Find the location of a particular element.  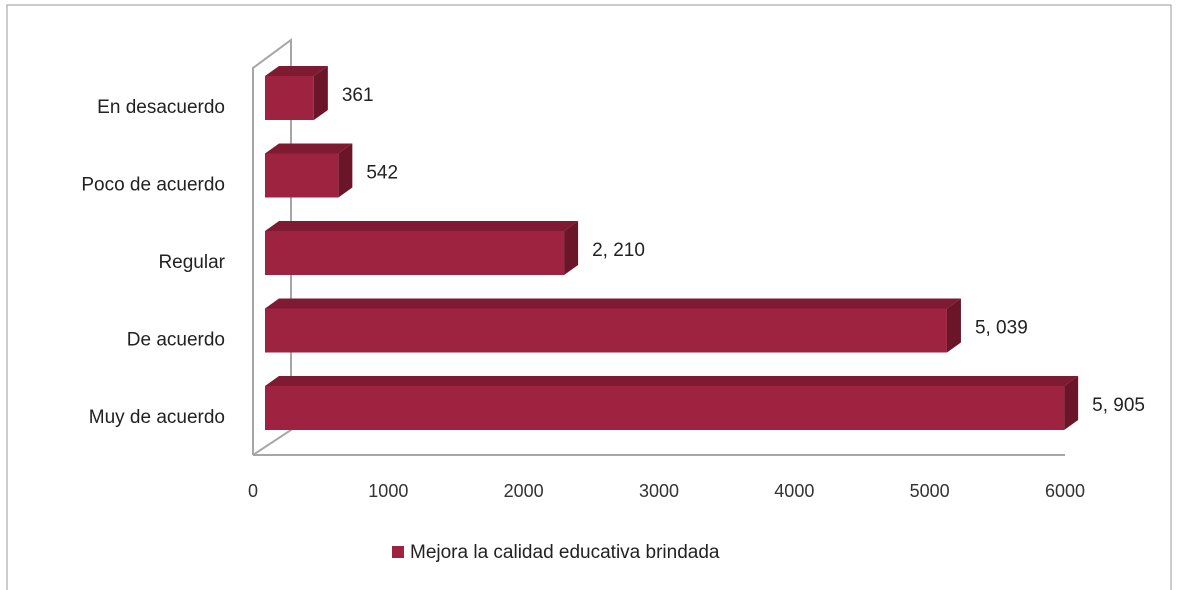

value-label: 2, 210 is located at coordinates (618, 250).